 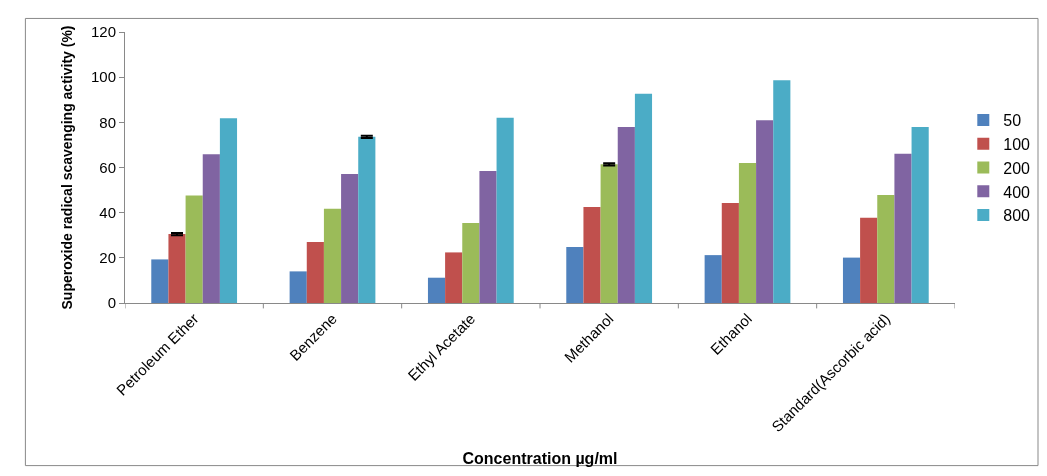 I want to click on legend-label: 100, so click(x=1017, y=144).